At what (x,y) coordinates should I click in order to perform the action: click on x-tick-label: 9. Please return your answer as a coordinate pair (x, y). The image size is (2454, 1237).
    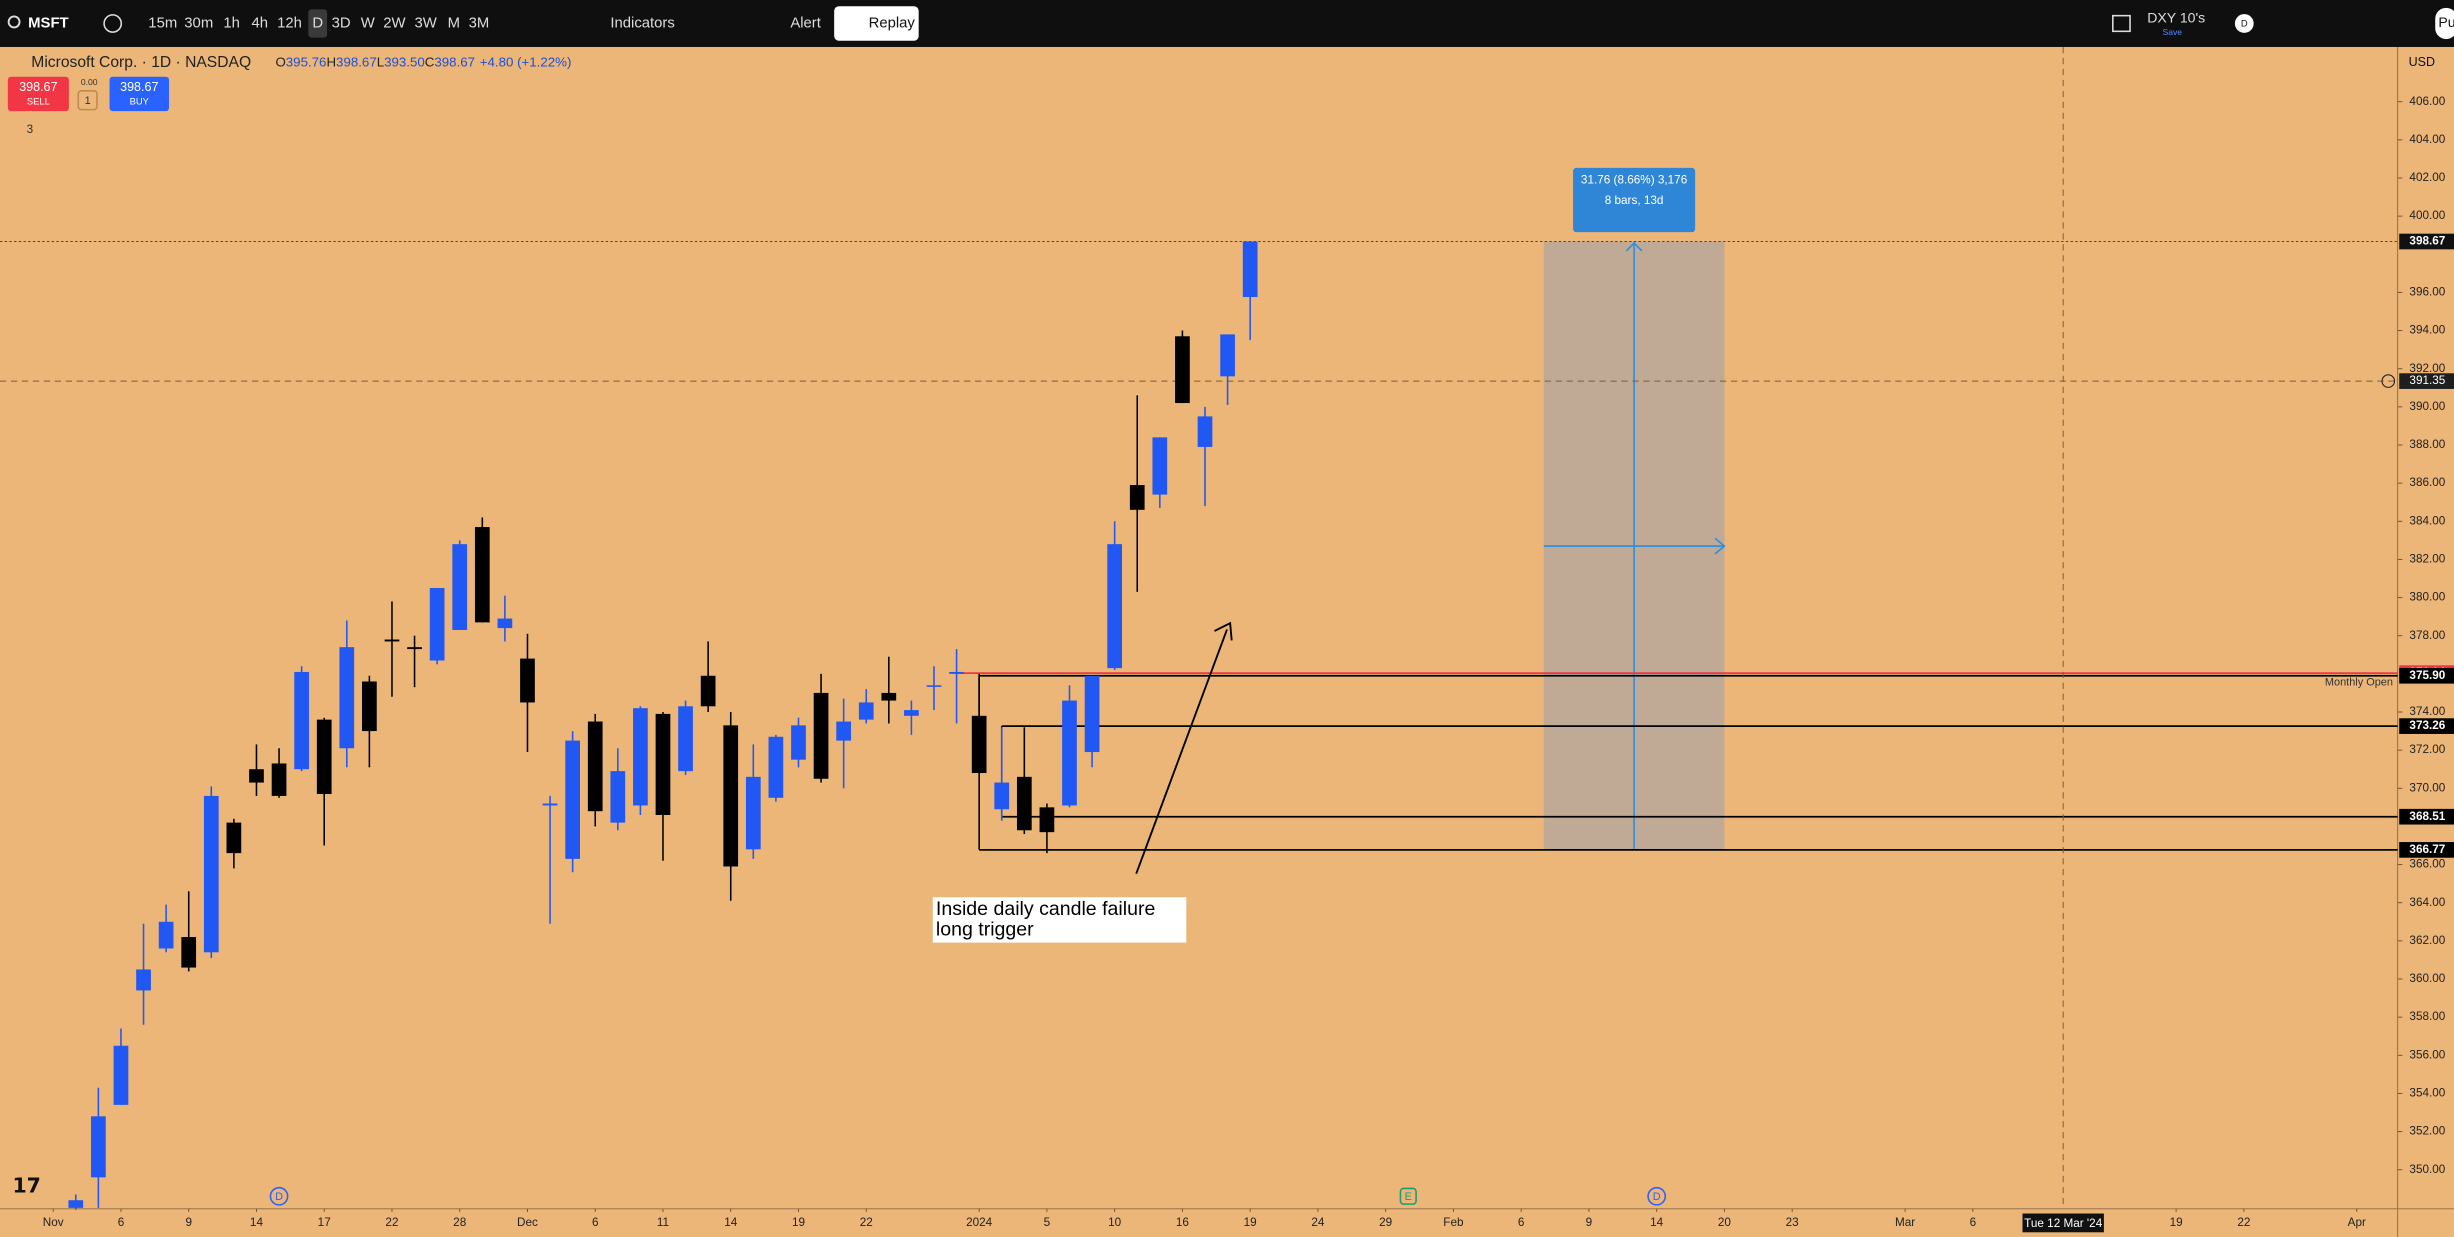
    Looking at the image, I should click on (188, 1222).